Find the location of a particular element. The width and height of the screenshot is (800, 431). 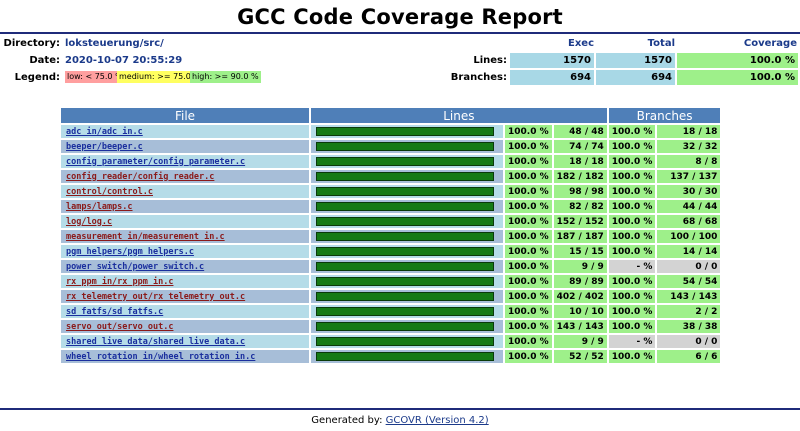

file-cell: lamps/lamps.c is located at coordinates (185, 206).